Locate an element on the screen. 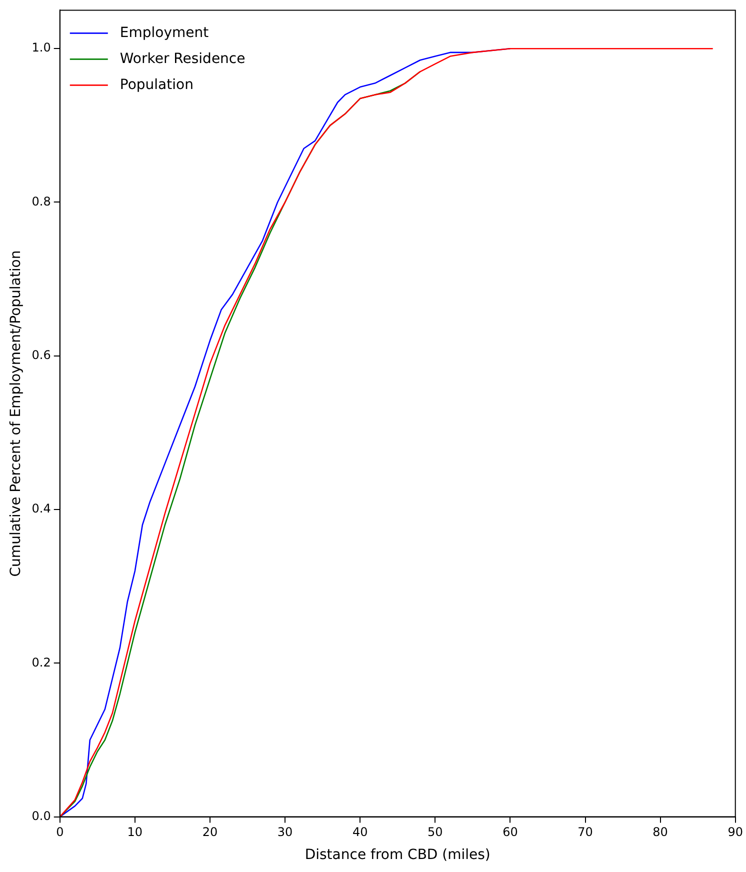 The height and width of the screenshot is (872, 746). x-tick-label: 40 is located at coordinates (360, 832).